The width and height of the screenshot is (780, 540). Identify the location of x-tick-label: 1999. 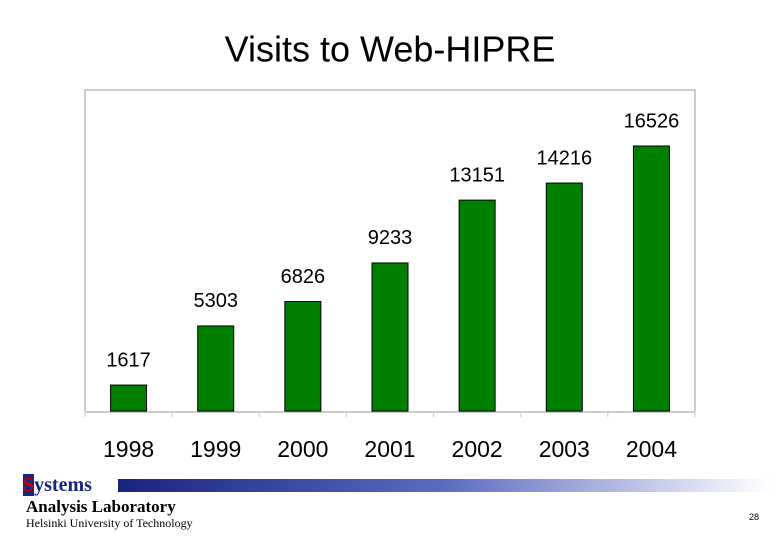
(215, 449).